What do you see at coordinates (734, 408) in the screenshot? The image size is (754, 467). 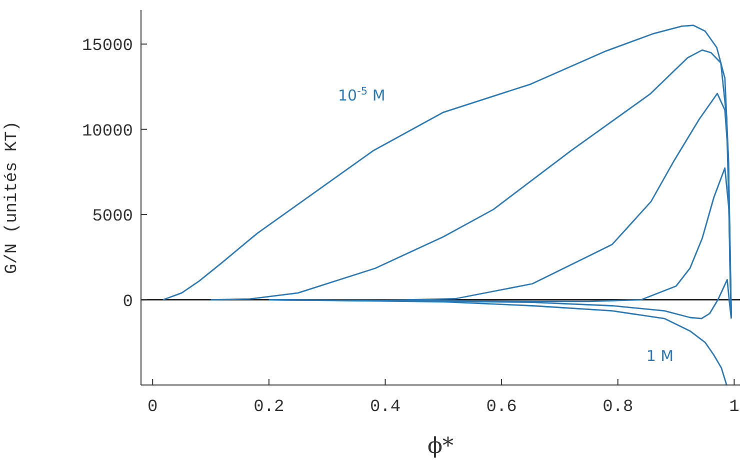 I see `x-tick-label: 1` at bounding box center [734, 408].